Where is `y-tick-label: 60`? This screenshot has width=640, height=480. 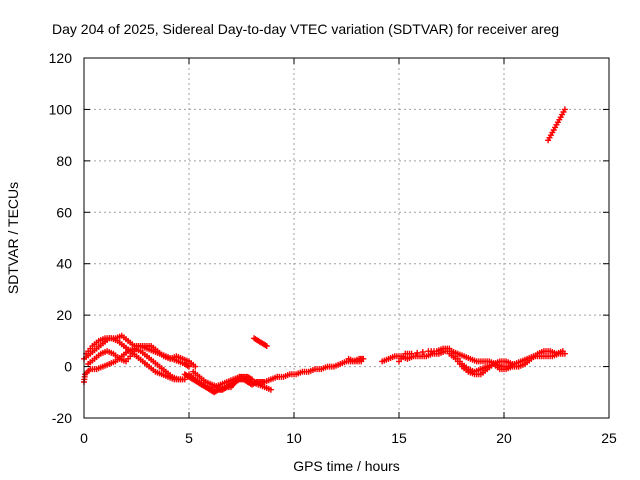 y-tick-label: 60 is located at coordinates (64, 212).